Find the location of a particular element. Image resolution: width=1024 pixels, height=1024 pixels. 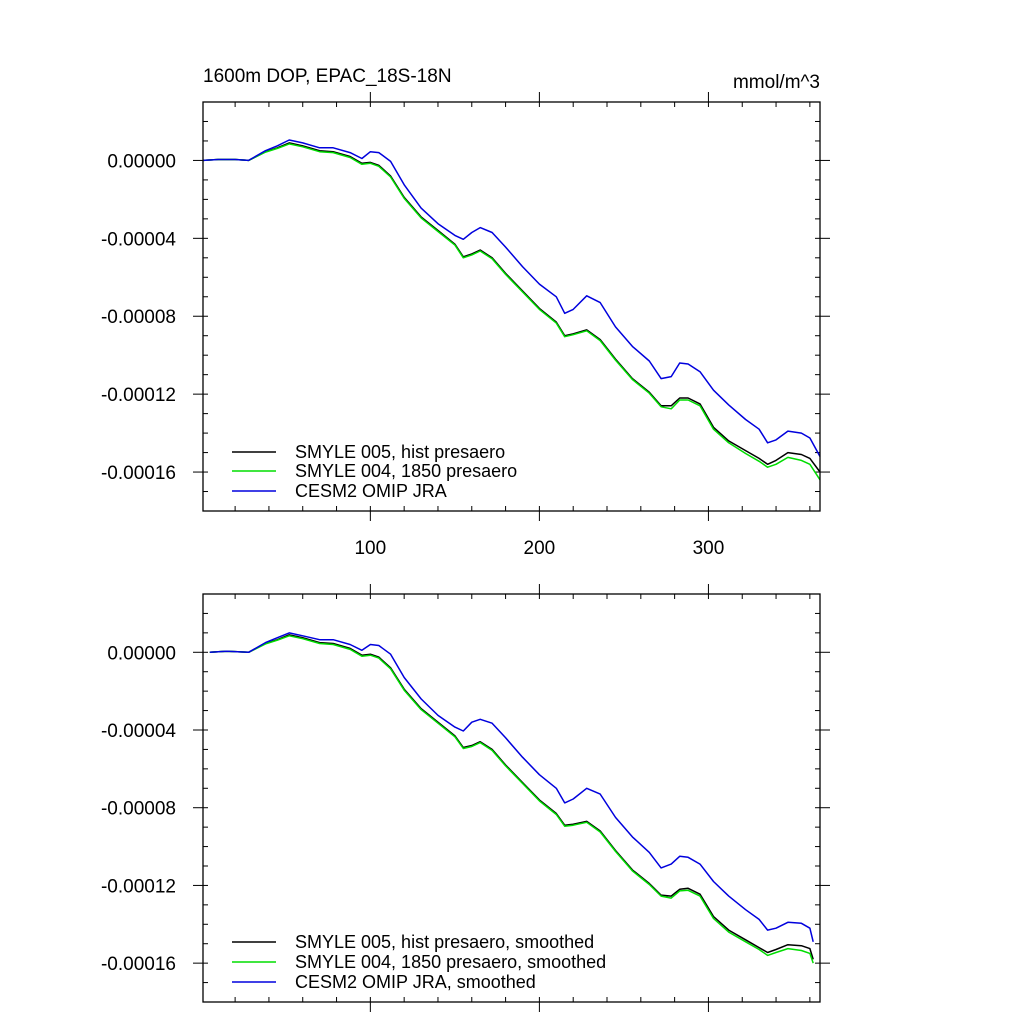

legend-label-cesm2-omip: CESM2 OMIP JRA is located at coordinates (371, 491).